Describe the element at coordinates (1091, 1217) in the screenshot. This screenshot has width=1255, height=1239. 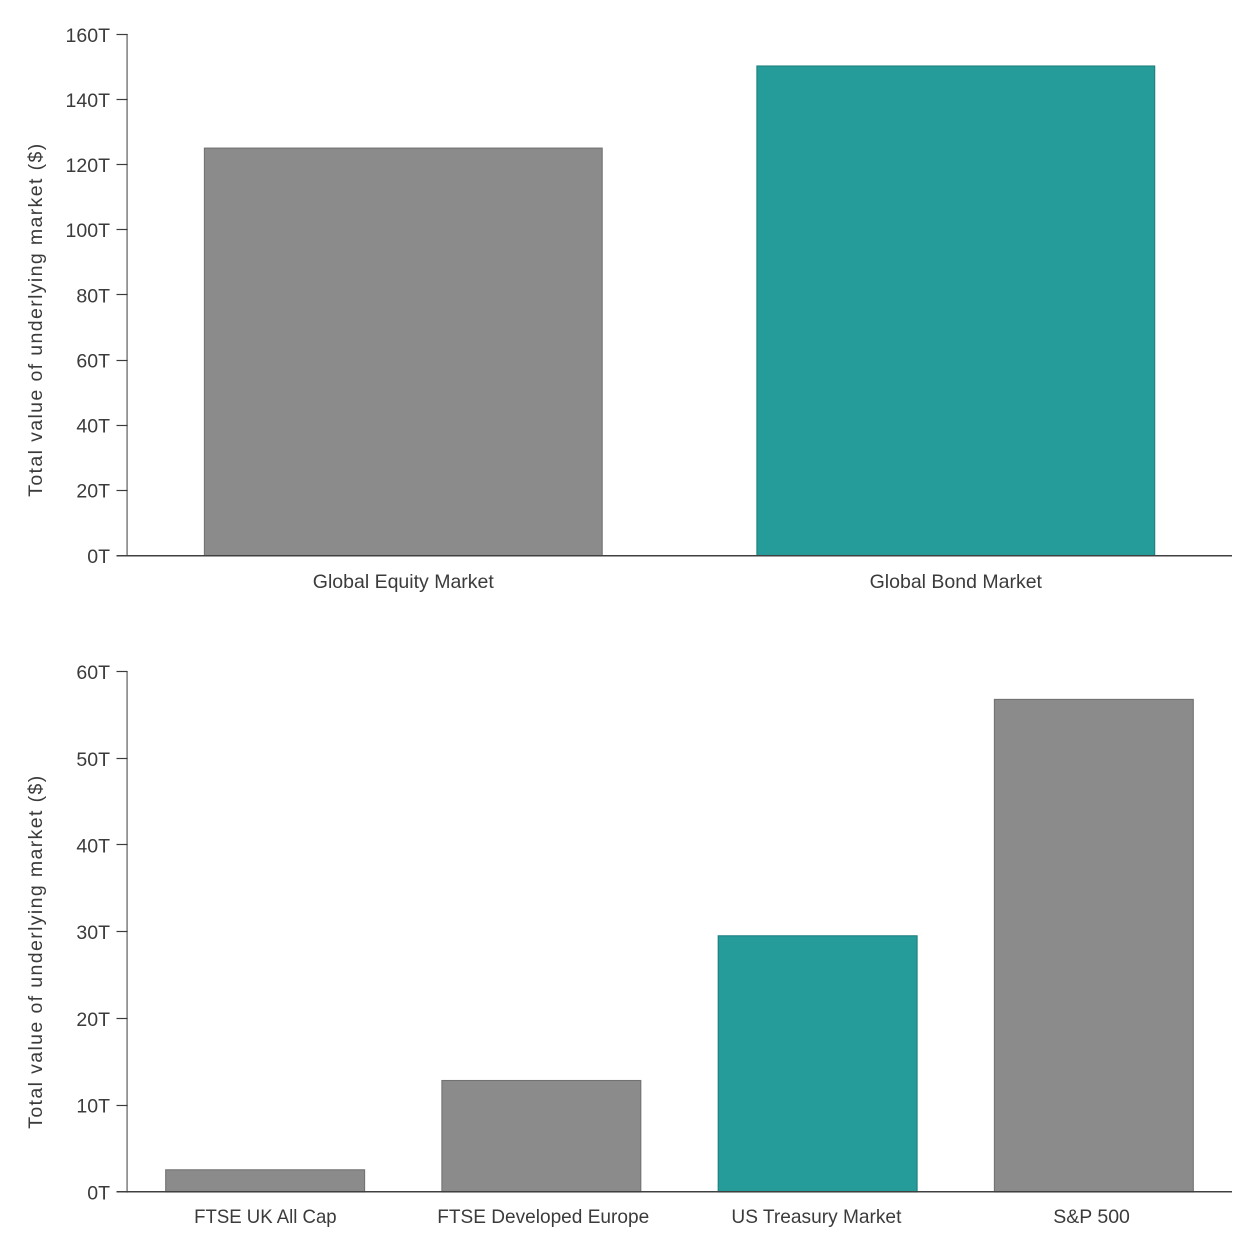
I see `svg-text: S&P 500` at that location.